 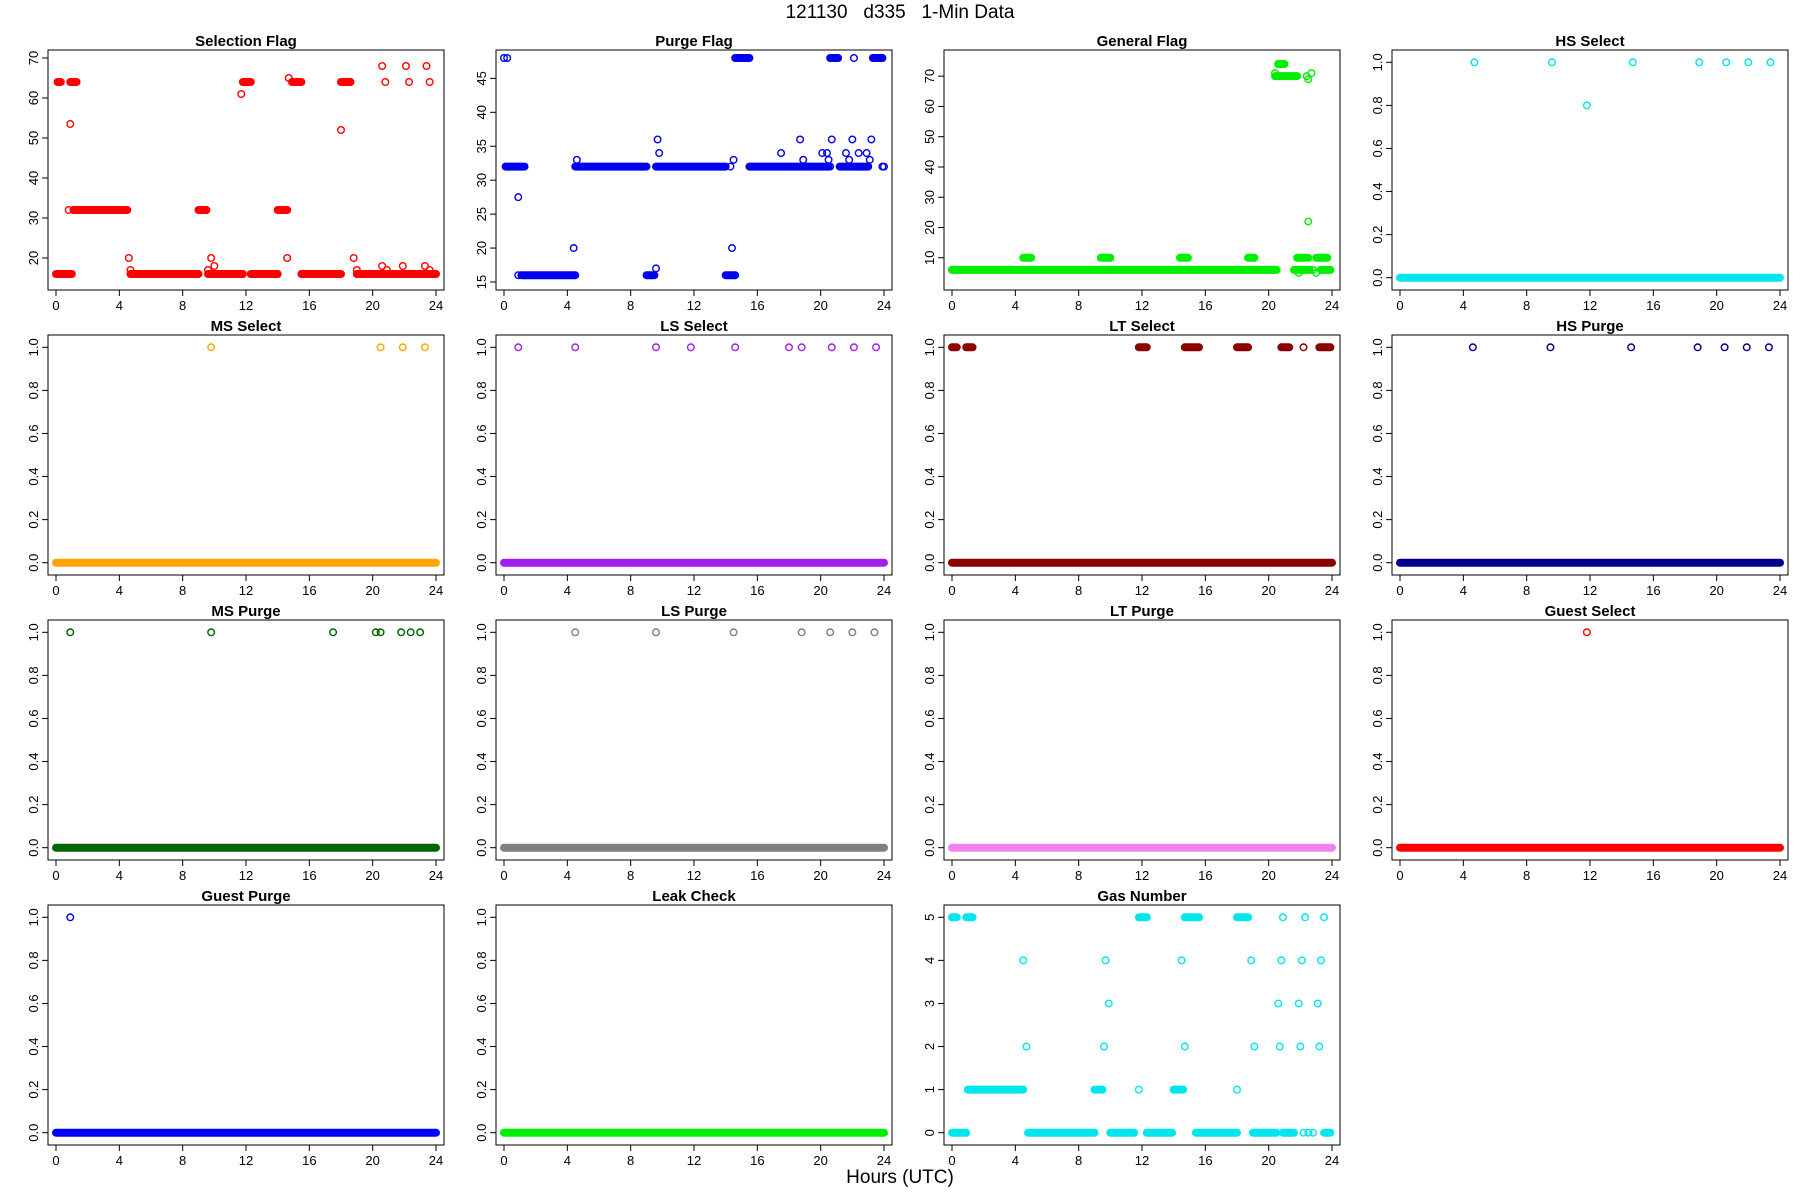 I want to click on chart-svg: General Flag 0 4 8 12 16 20 24 10 20 30 40 50 60 70, so click(x=1131, y=173).